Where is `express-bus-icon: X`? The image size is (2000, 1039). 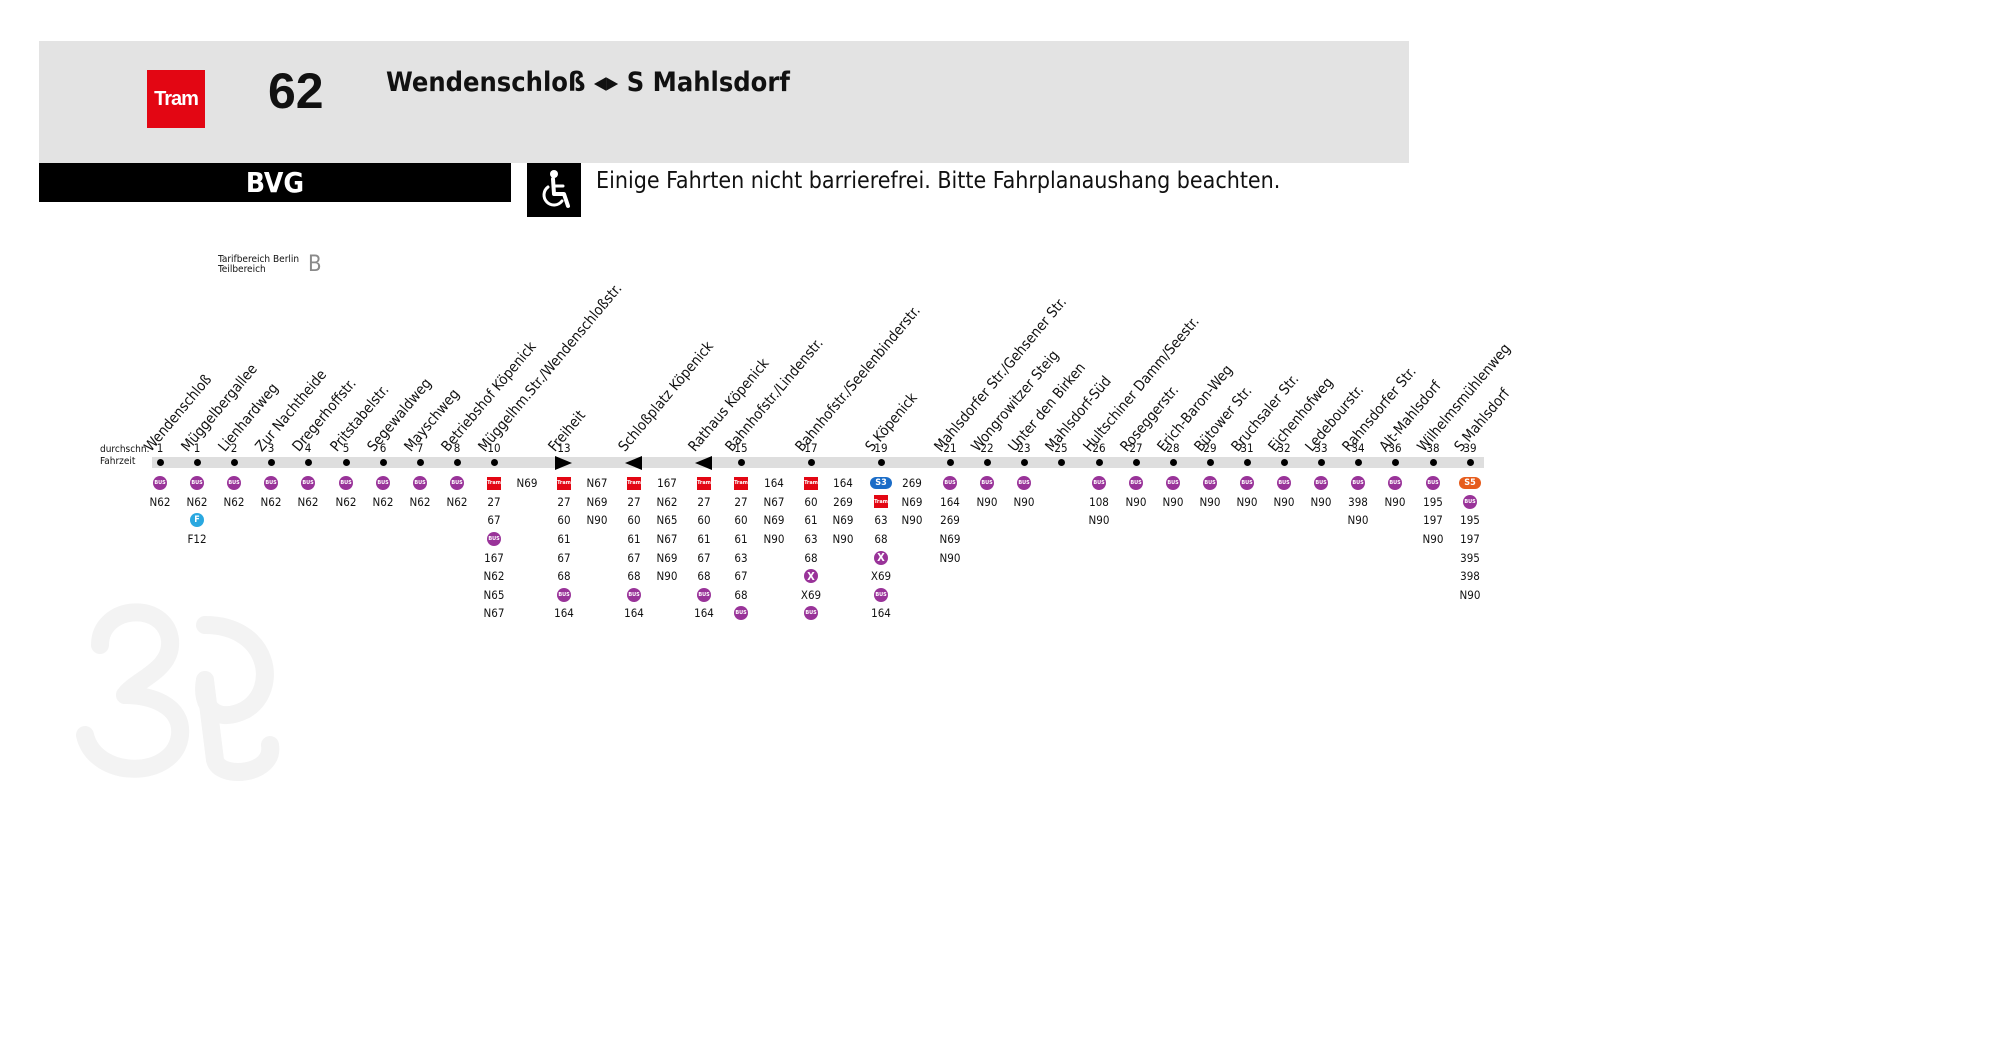
express-bus-icon: X is located at coordinates (811, 576).